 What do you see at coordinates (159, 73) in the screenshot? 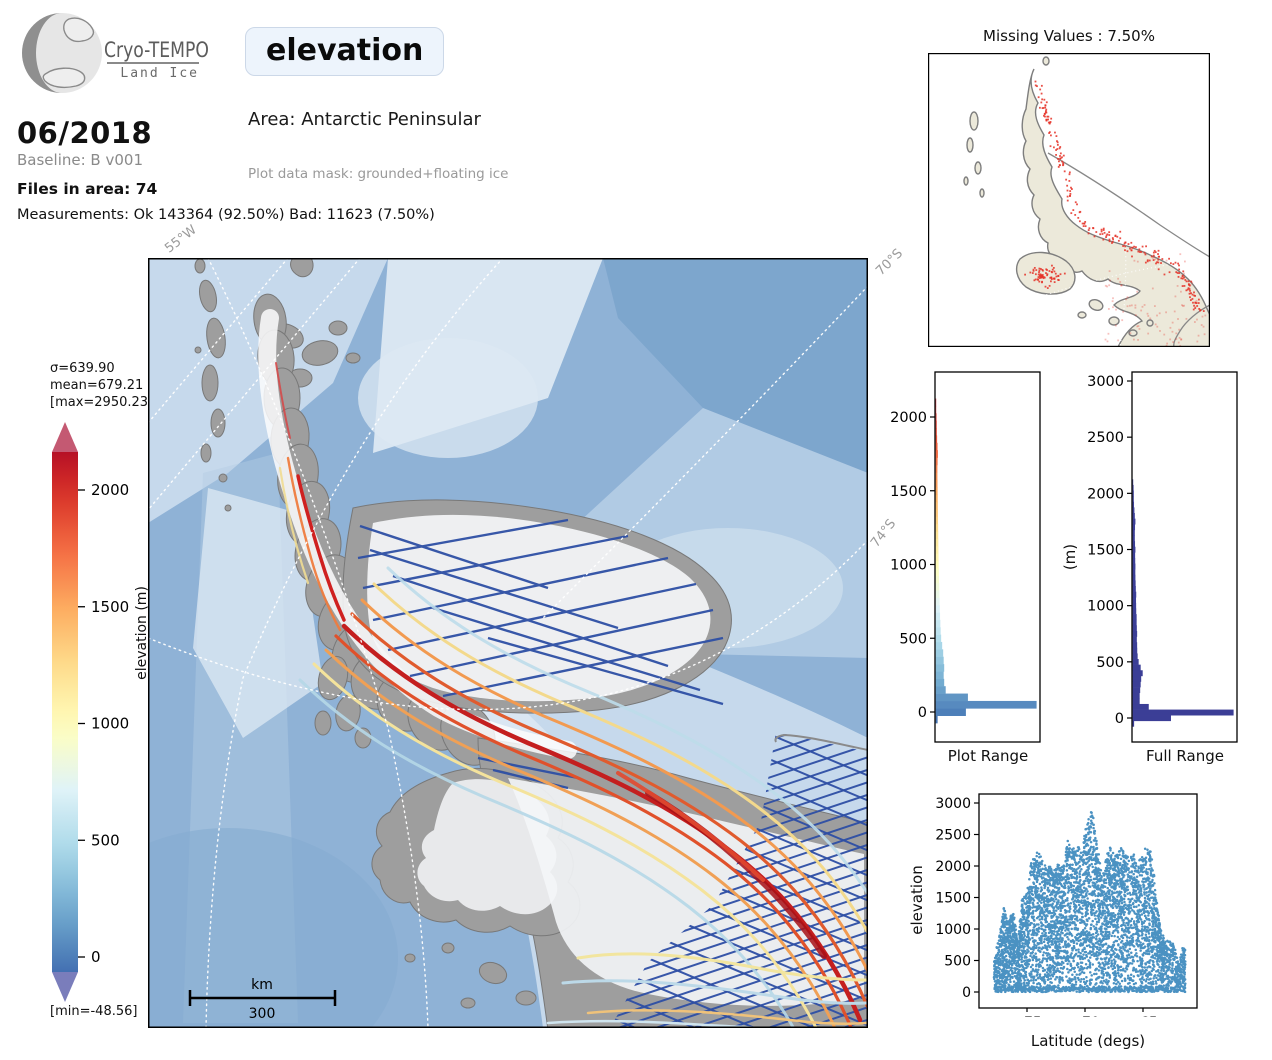
I see `brand-subtitle: Land Ice` at bounding box center [159, 73].